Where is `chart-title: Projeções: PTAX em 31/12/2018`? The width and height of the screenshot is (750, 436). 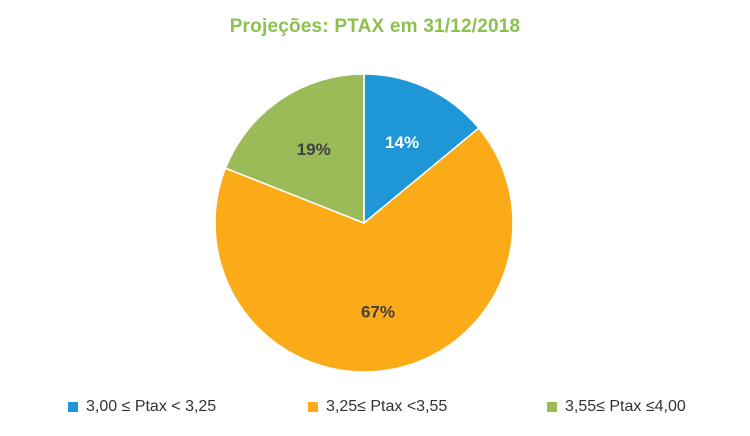 chart-title: Projeções: PTAX em 31/12/2018 is located at coordinates (375, 26).